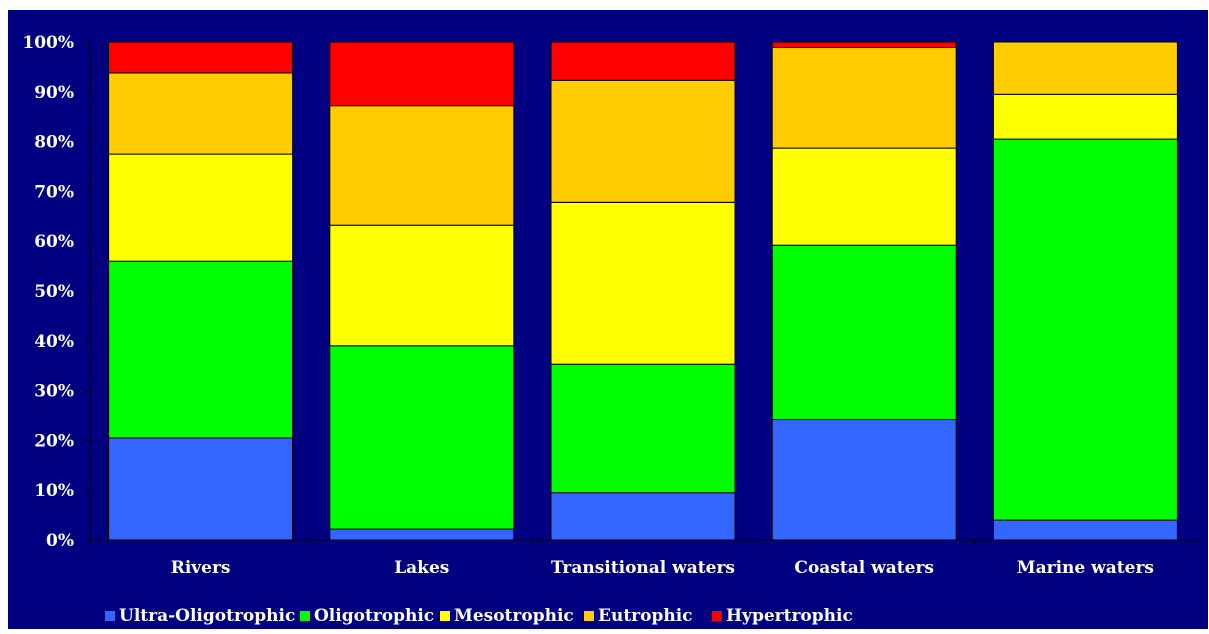 The image size is (1209, 634). What do you see at coordinates (54, 342) in the screenshot?
I see `y-tick-label: 40%` at bounding box center [54, 342].